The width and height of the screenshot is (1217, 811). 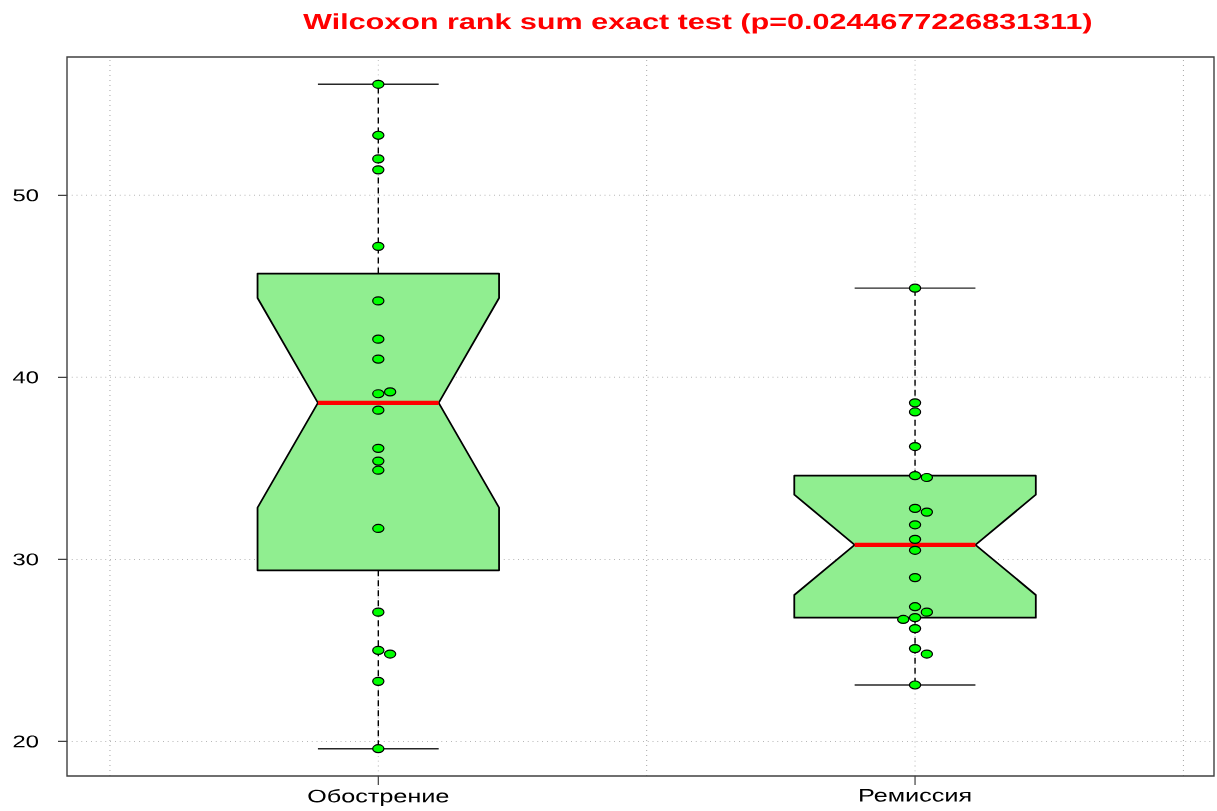 I want to click on y-tick-label: 30, so click(x=25, y=559).